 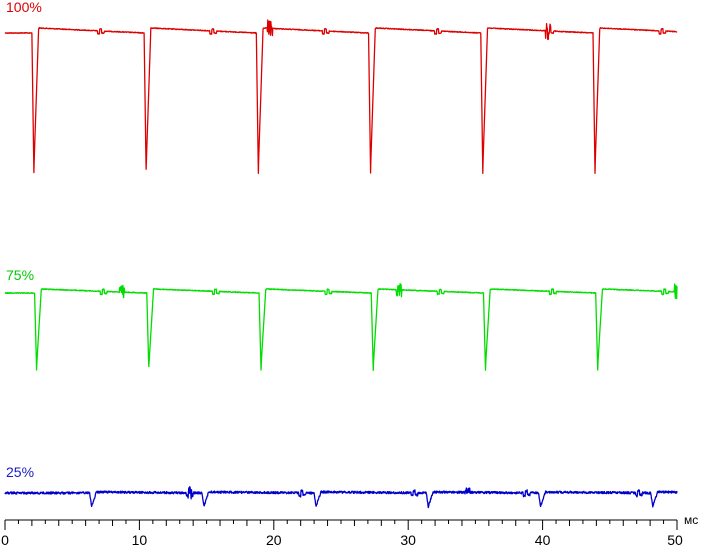 I want to click on x-tick-label: 0, so click(x=5, y=540).